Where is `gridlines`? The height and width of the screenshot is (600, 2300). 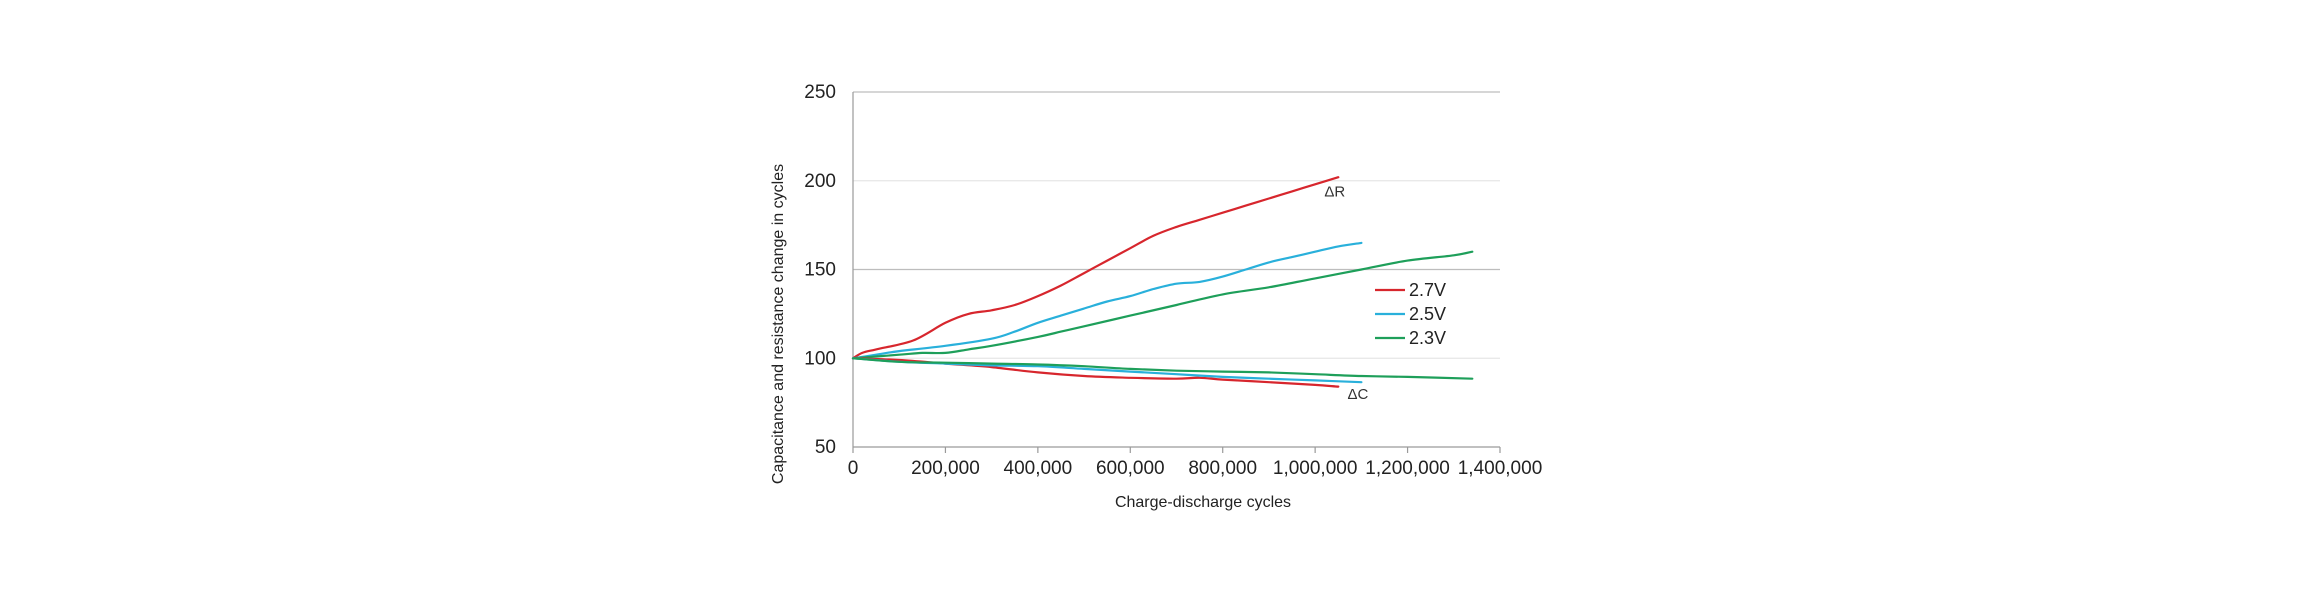
gridlines is located at coordinates (1176, 225).